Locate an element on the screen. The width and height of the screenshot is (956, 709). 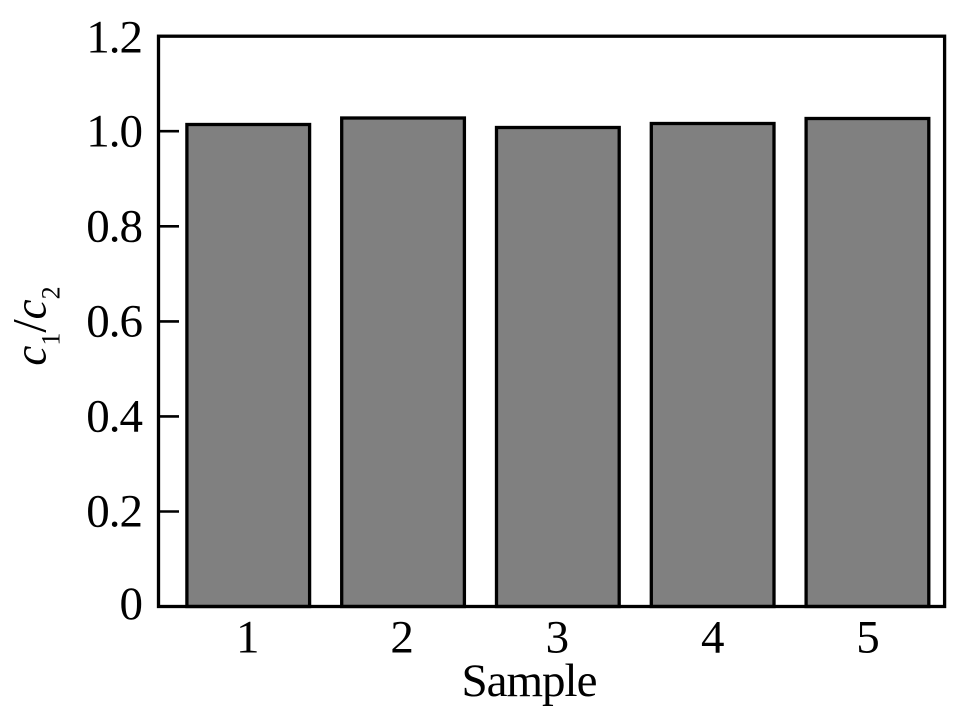
svg-text: 0.8 is located at coordinates (114, 227).